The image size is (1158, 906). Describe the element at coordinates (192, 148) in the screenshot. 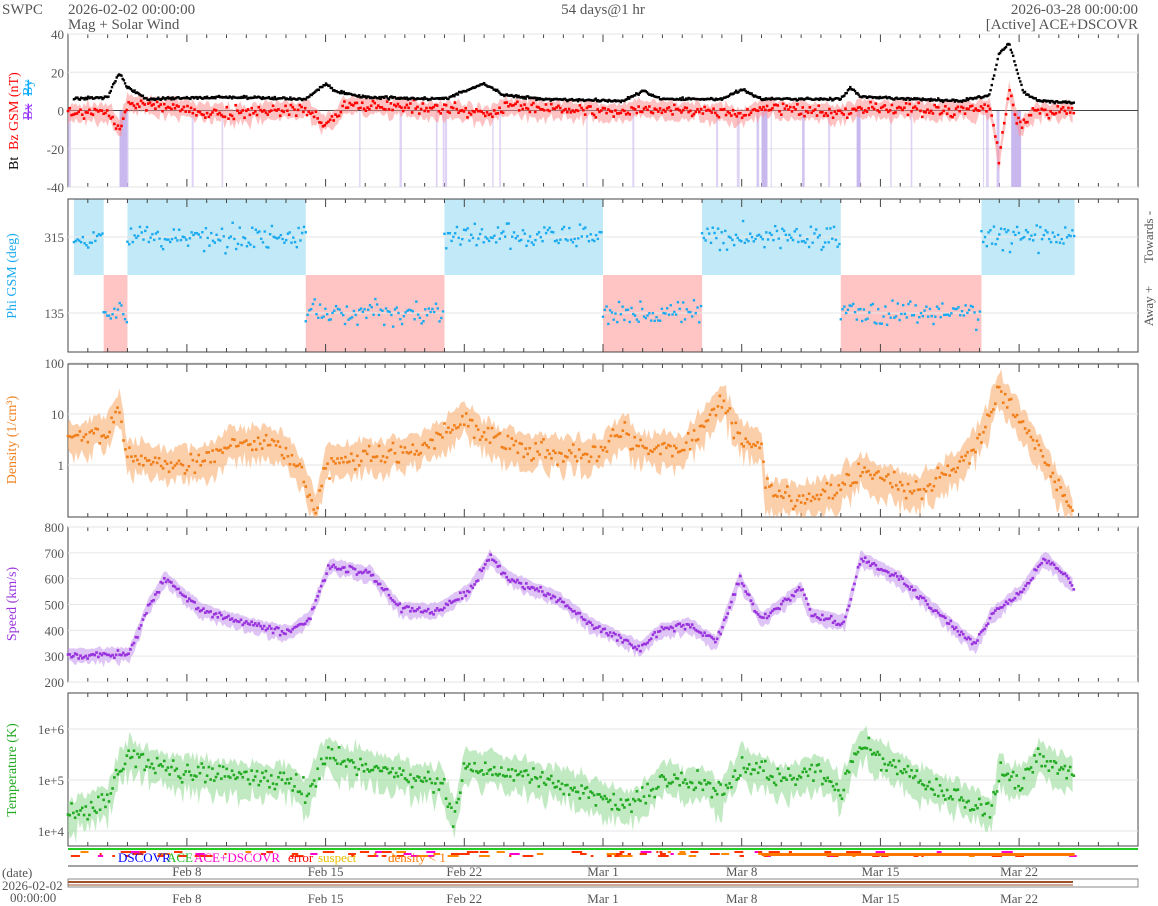

I see `bx-by-marker` at that location.